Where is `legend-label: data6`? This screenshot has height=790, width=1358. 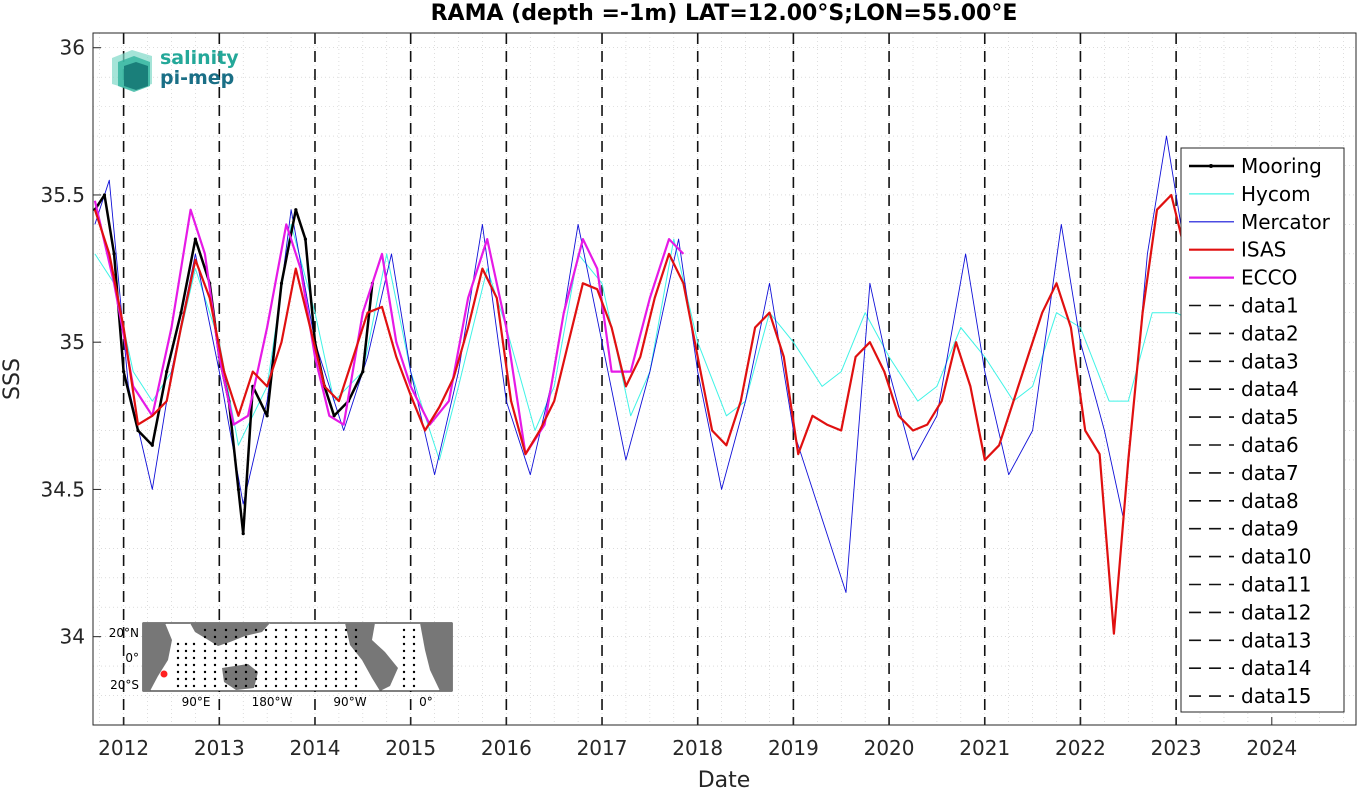 legend-label: data6 is located at coordinates (1270, 445).